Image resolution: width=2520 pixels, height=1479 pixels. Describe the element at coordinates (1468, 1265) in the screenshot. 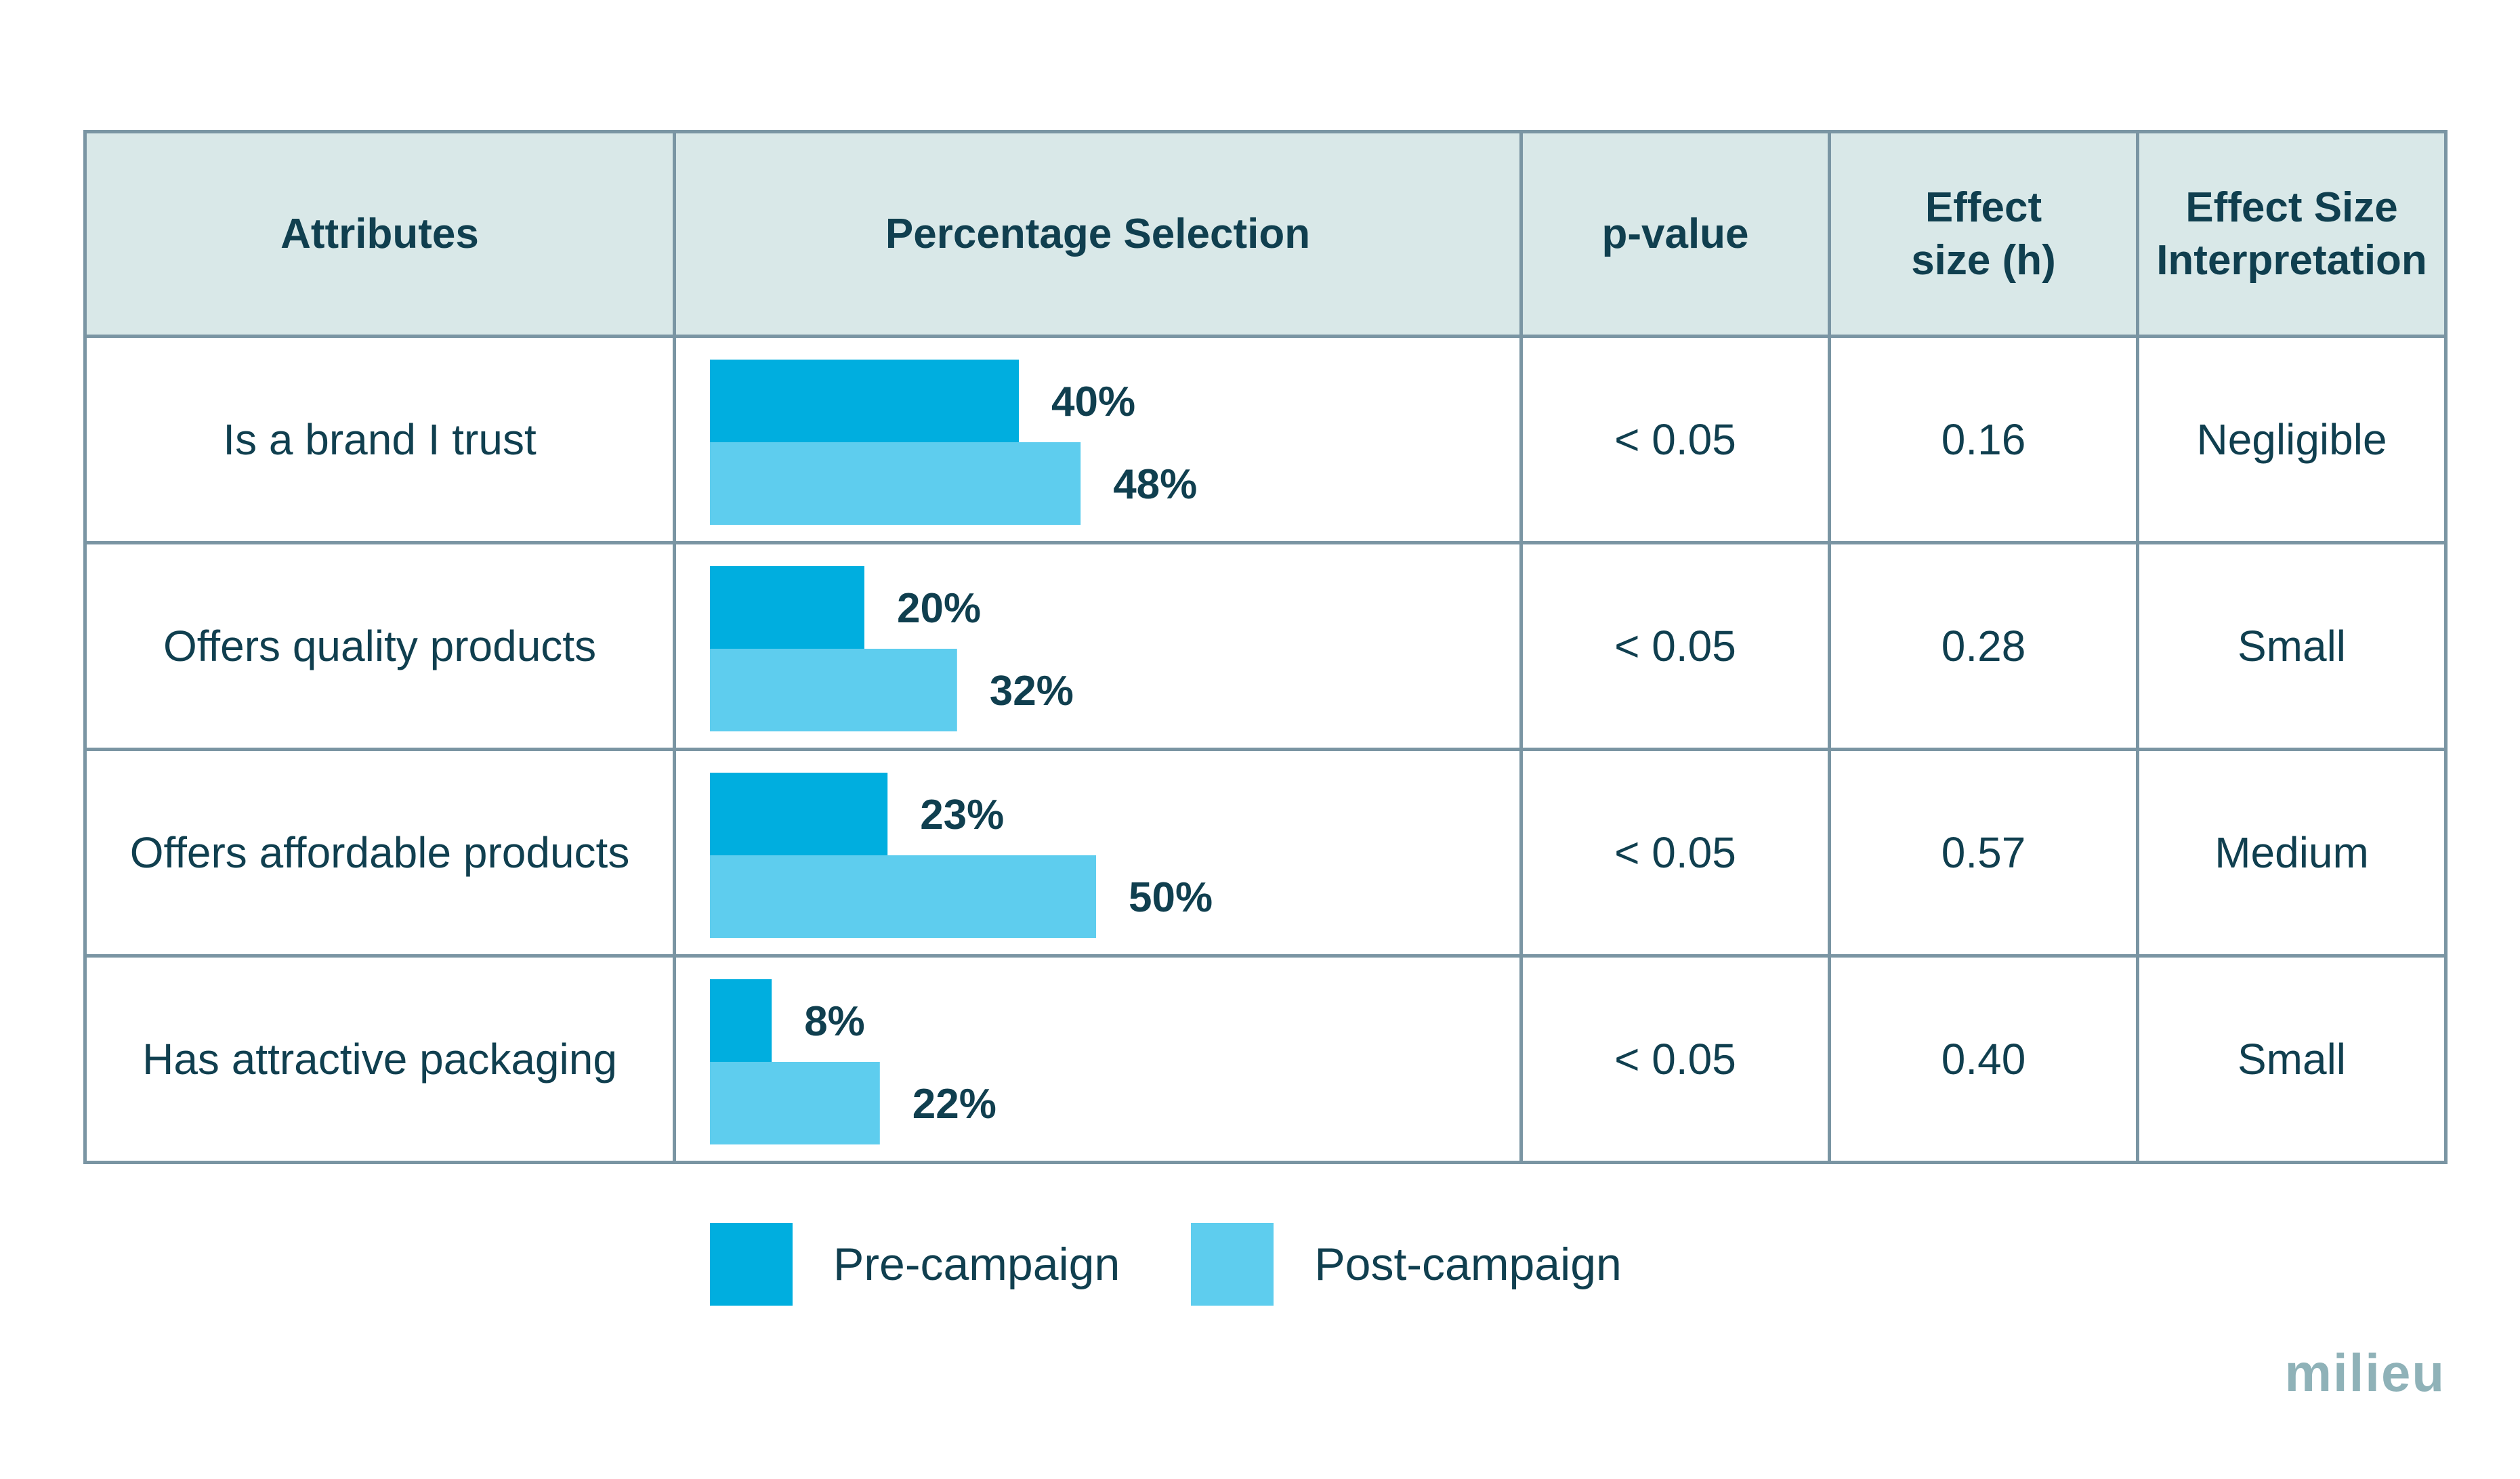

I see `legend-label-post-campaign: Post-campaign` at that location.